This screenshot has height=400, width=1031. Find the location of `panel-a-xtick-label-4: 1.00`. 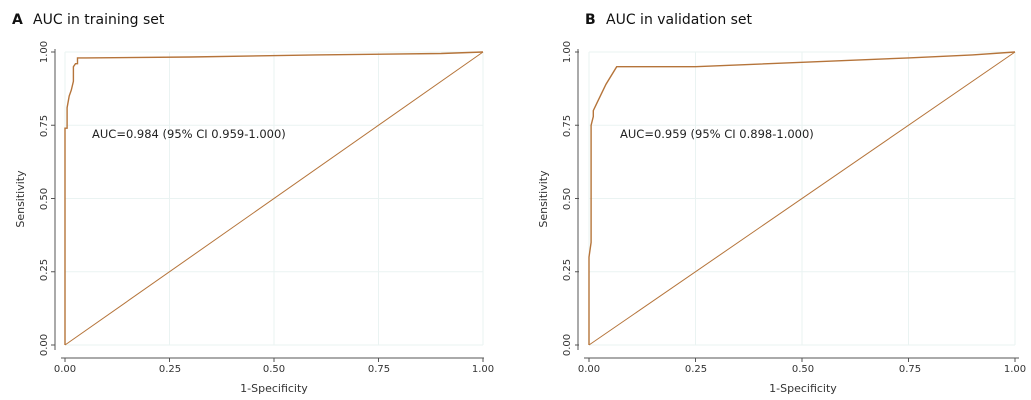

panel-a-xtick-label-4: 1.00 is located at coordinates (483, 369).